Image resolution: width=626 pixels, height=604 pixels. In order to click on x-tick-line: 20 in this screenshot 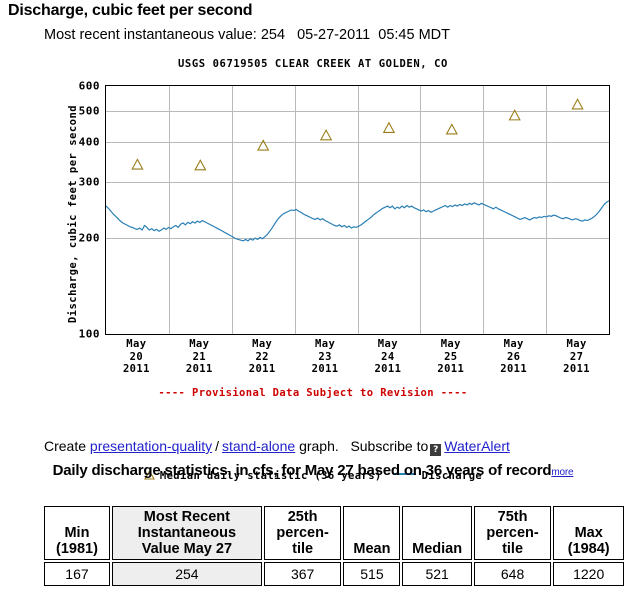, I will do `click(136, 356)`.